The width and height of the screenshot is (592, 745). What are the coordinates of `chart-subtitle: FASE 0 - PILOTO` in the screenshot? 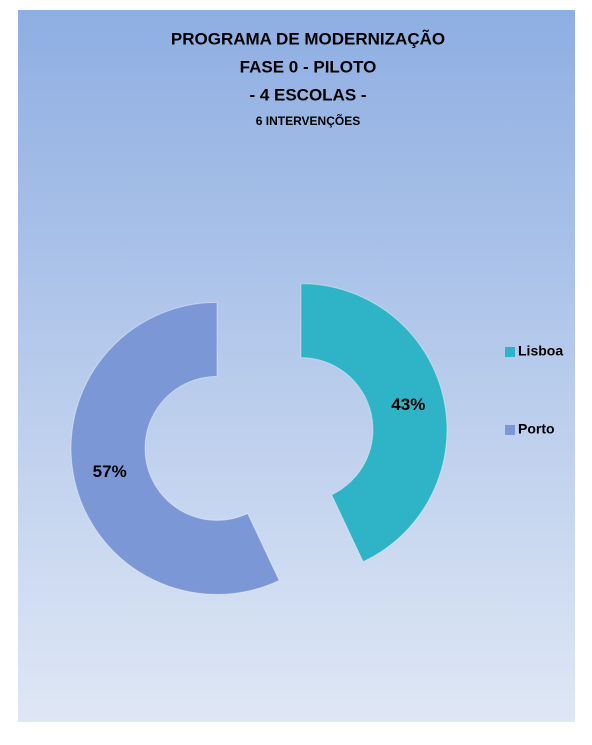 It's located at (308, 66).